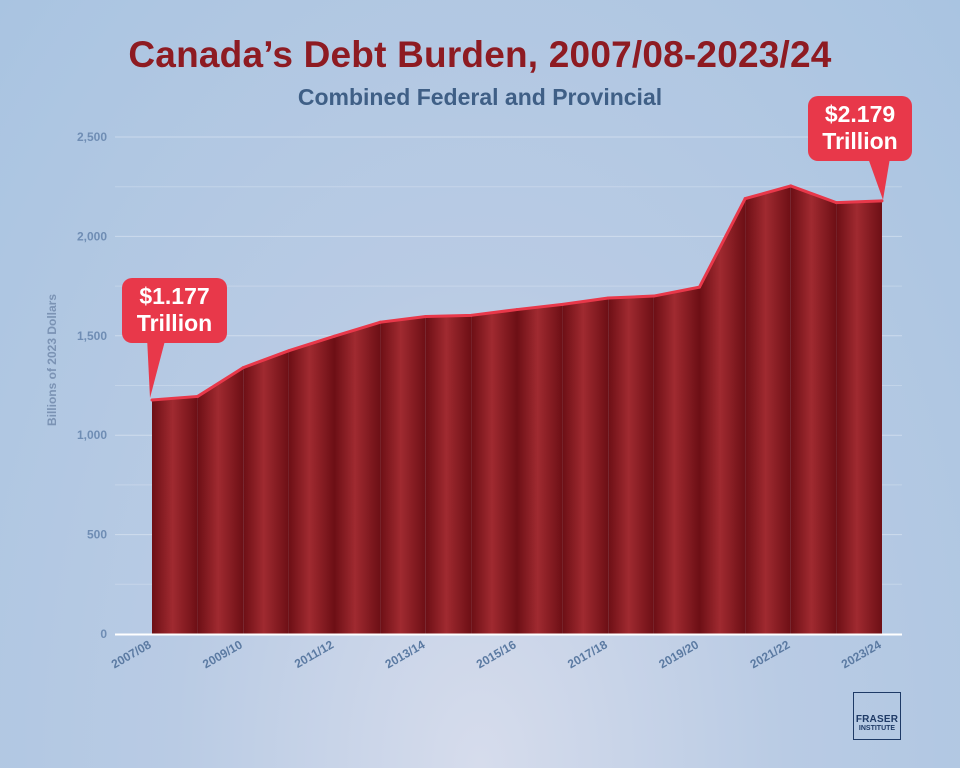 The image size is (960, 768). I want to click on data-point-2012/13, so click(380, 322).